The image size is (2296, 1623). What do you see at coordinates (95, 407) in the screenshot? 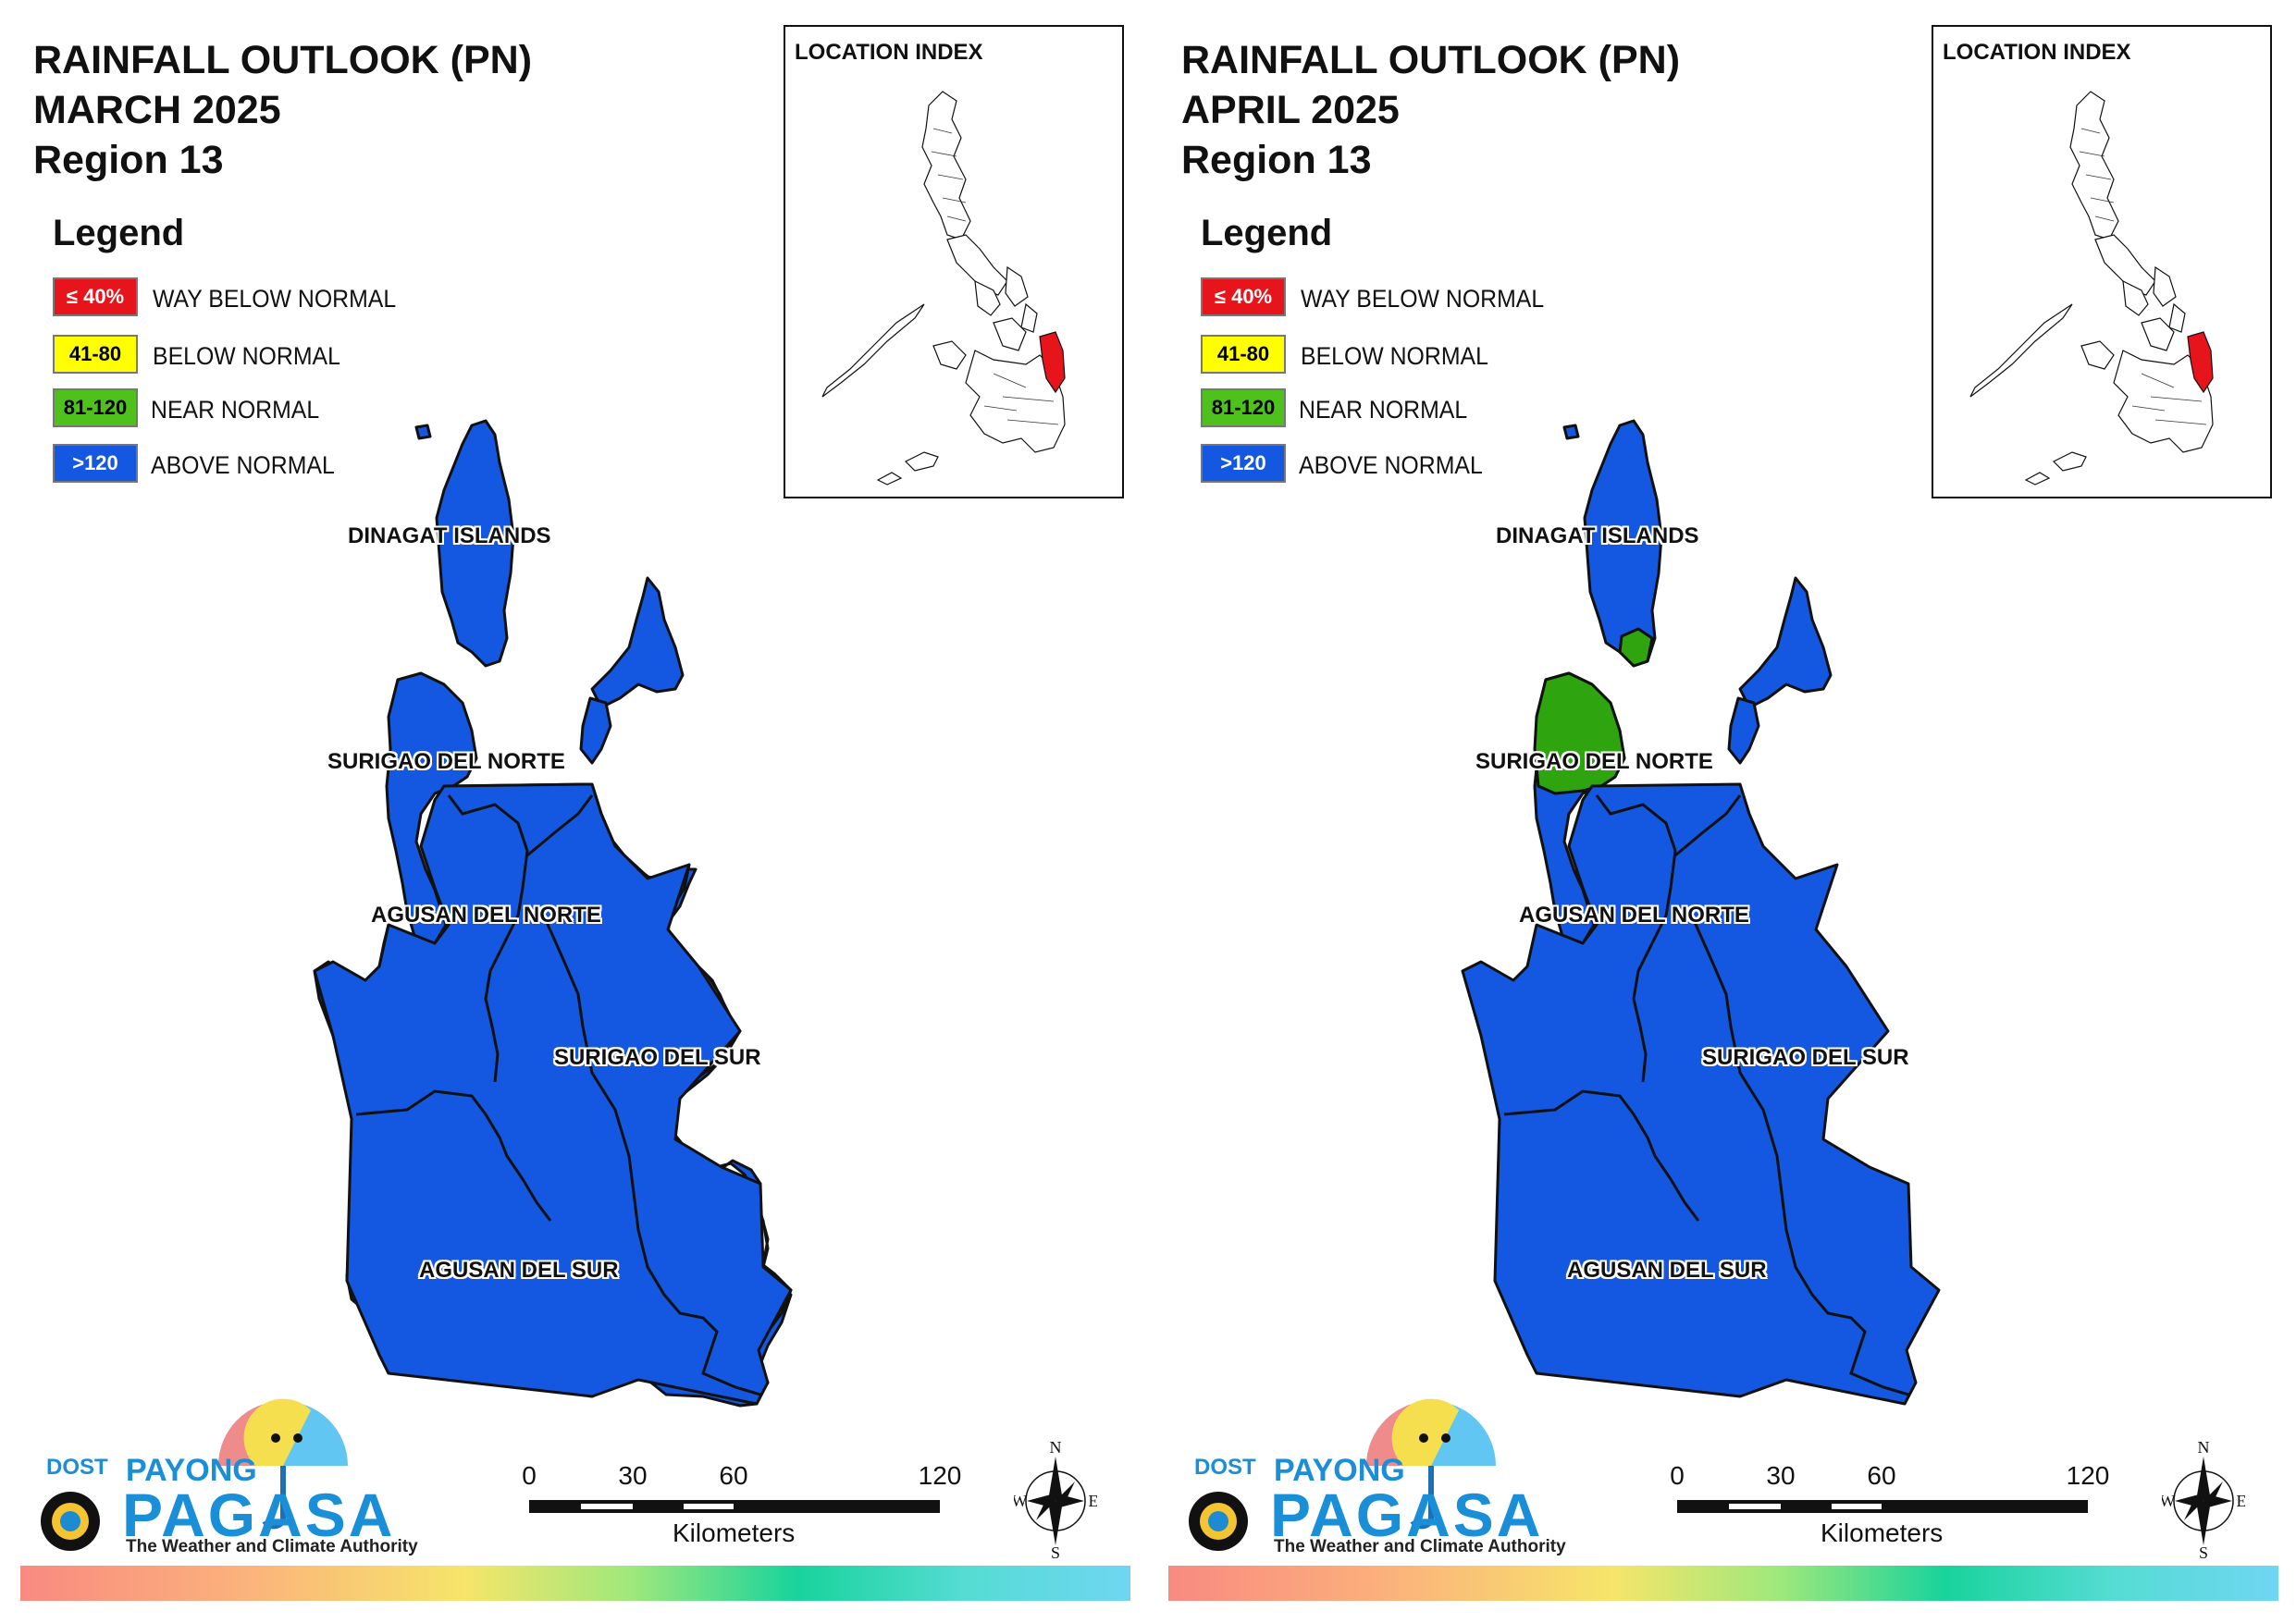
I see `legend-swatch: 81-120` at bounding box center [95, 407].